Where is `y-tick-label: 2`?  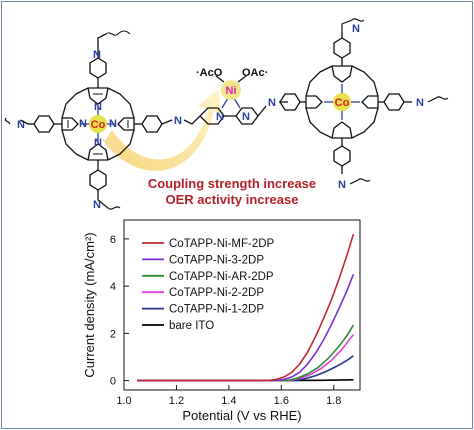
y-tick-label: 2 is located at coordinates (113, 334).